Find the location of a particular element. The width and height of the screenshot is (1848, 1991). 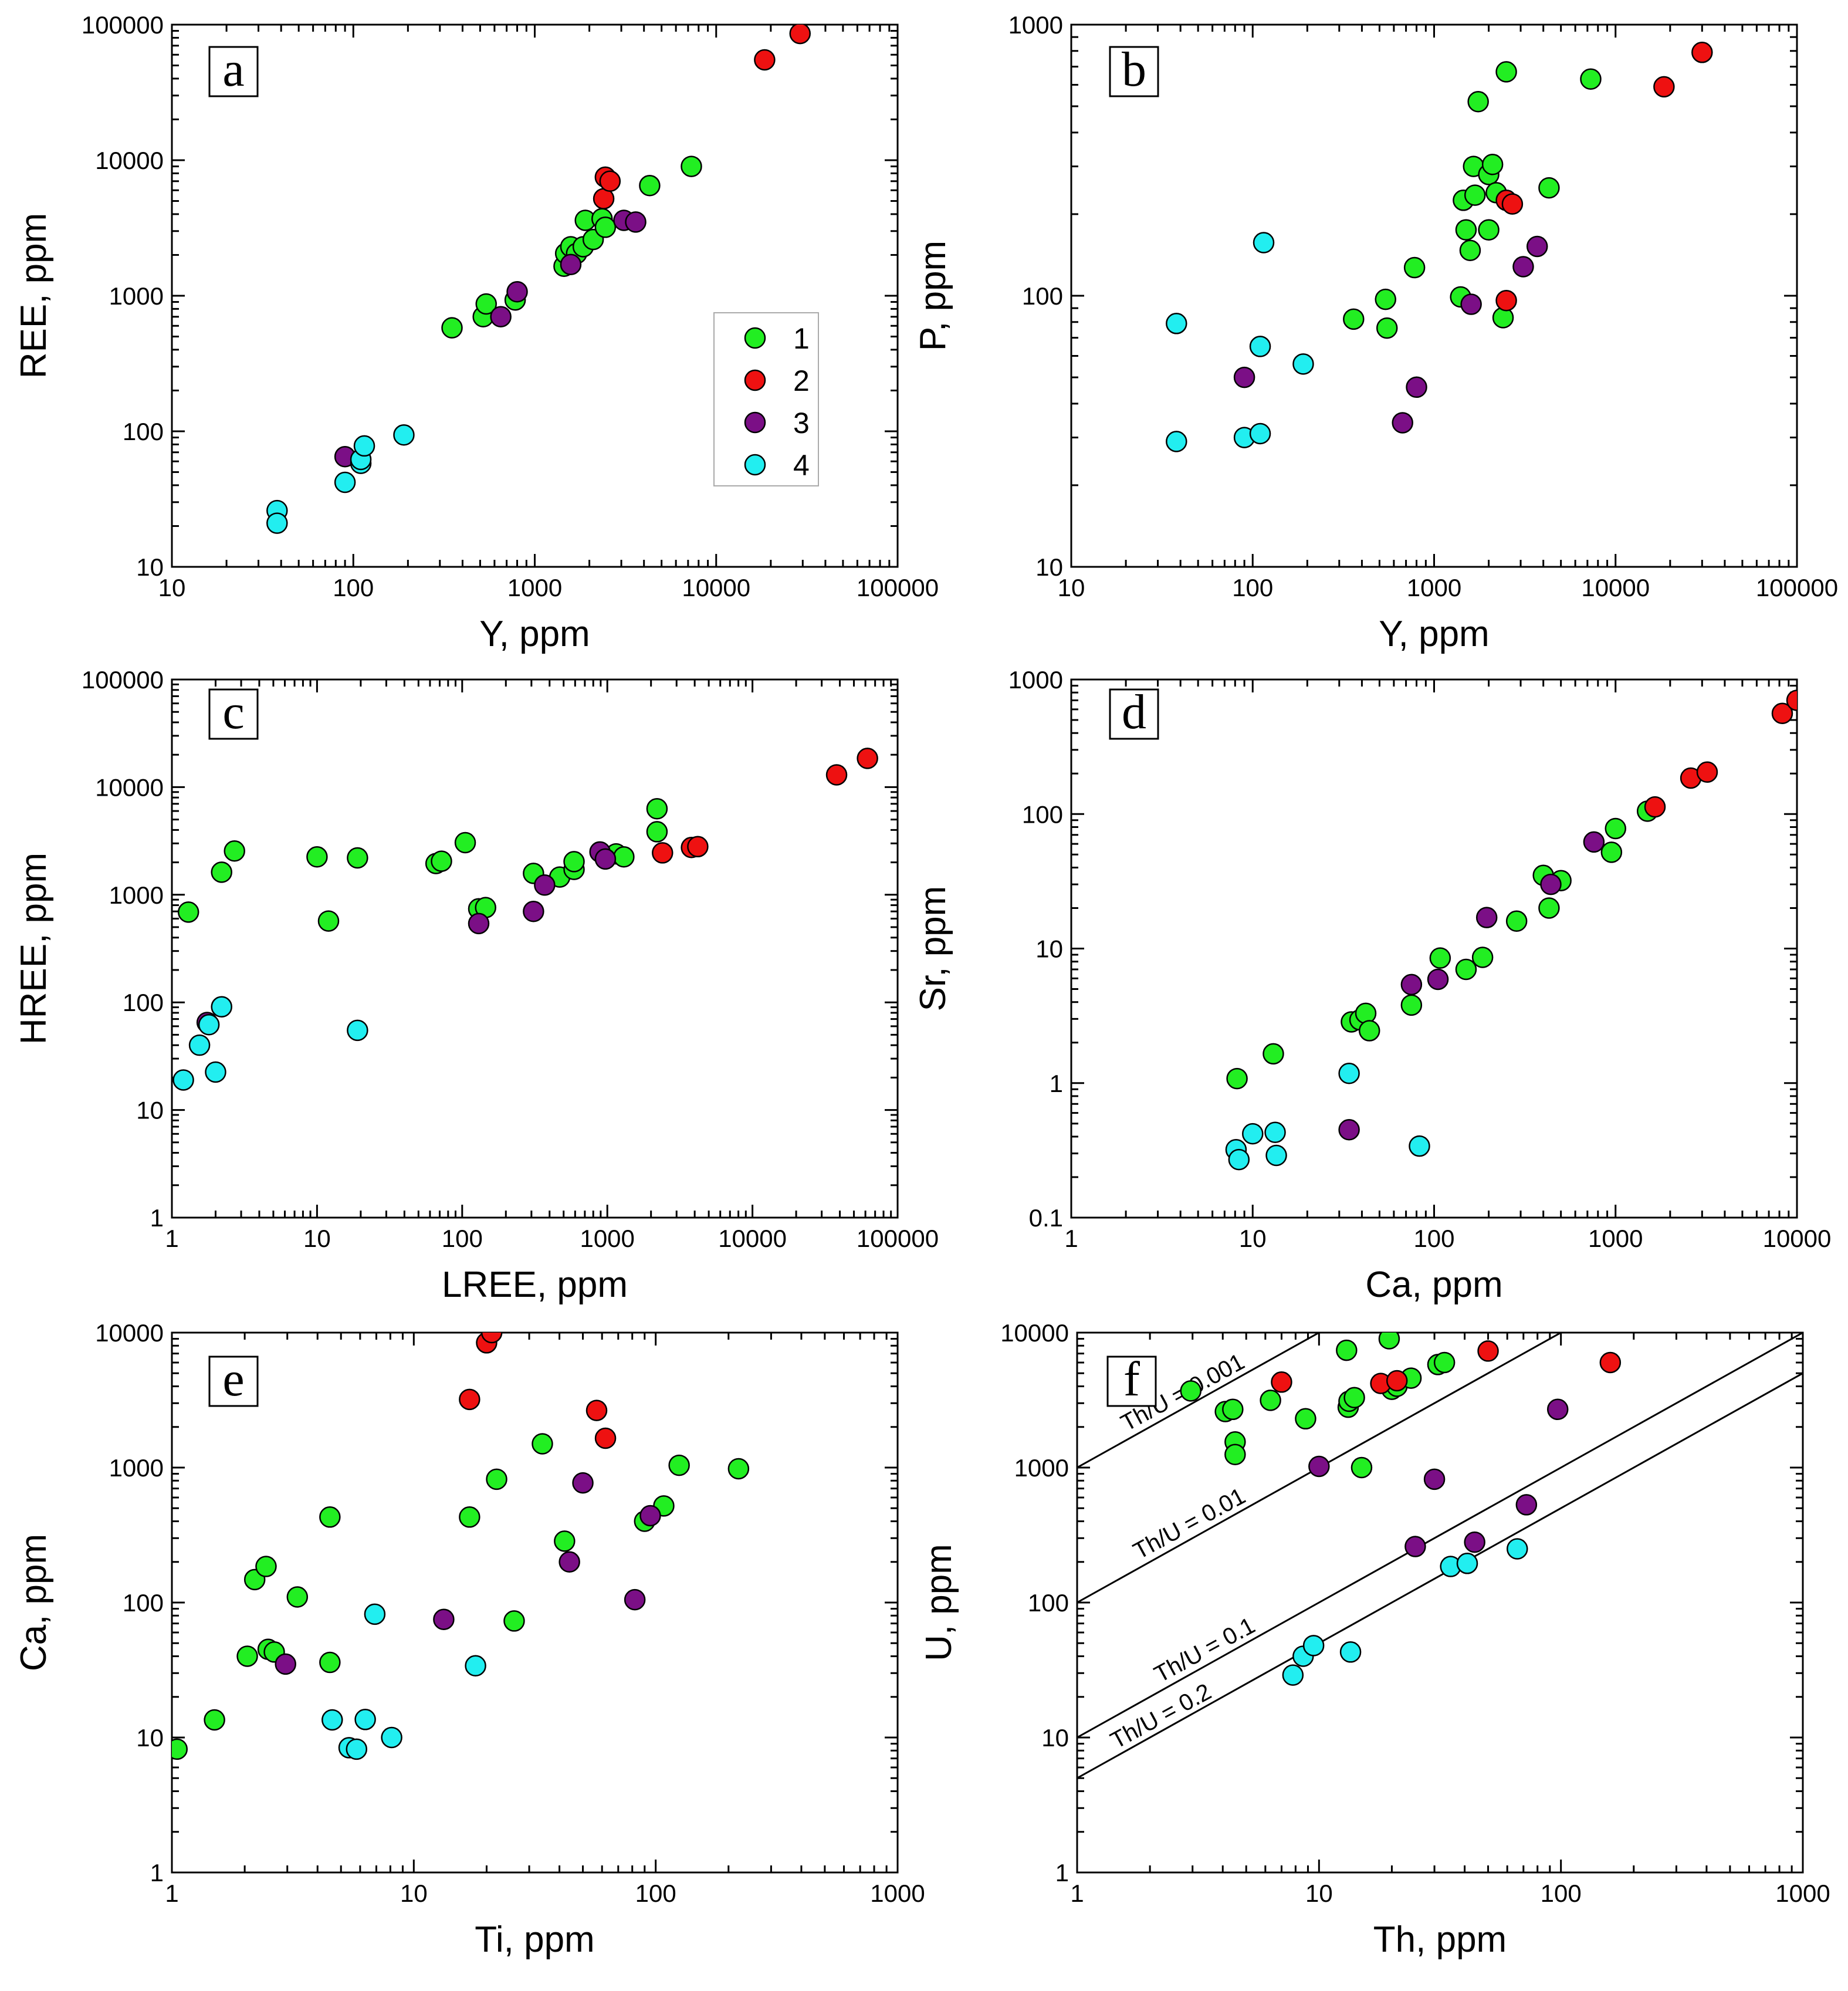

y-axis-title: U, ppm is located at coordinates (939, 1602).